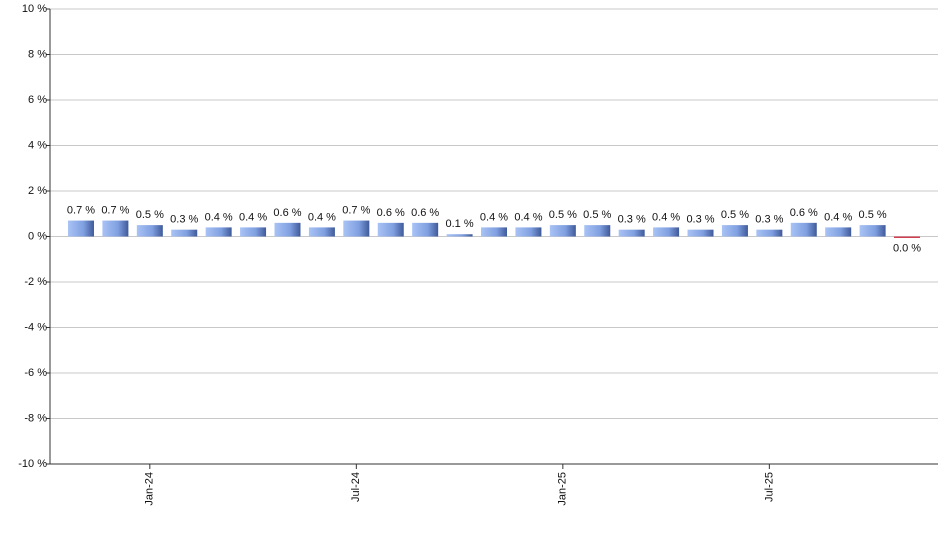 The height and width of the screenshot is (550, 940). Describe the element at coordinates (32, 464) in the screenshot. I see `y-tick-label: -10 %` at that location.